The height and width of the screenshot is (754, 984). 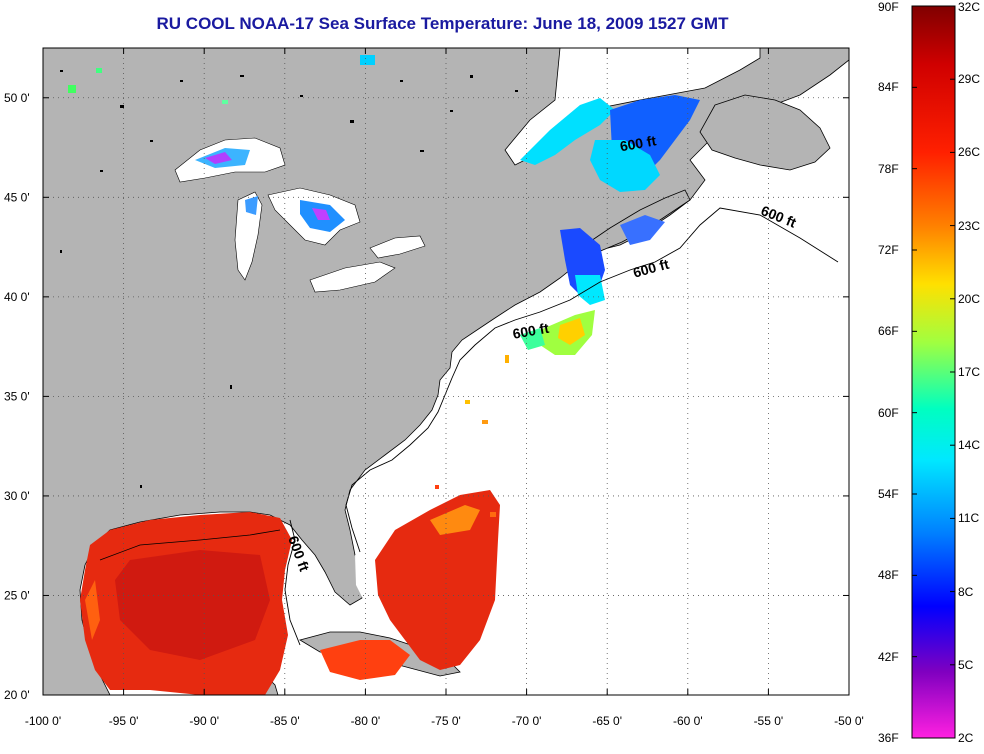 I want to click on colorbar-c-label: 26C, so click(x=969, y=152).